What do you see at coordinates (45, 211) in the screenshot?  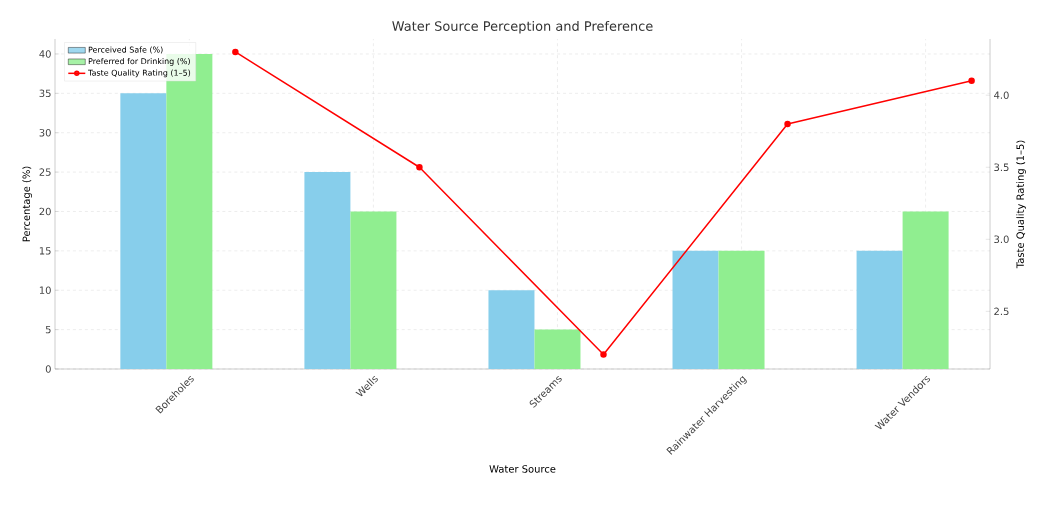 I see `y-tick-label: 20` at bounding box center [45, 211].